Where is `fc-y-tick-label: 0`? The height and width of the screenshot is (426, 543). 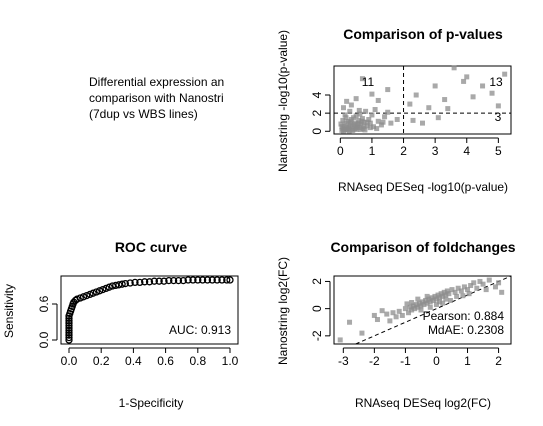 fc-y-tick-label: 0 is located at coordinates (317, 308).